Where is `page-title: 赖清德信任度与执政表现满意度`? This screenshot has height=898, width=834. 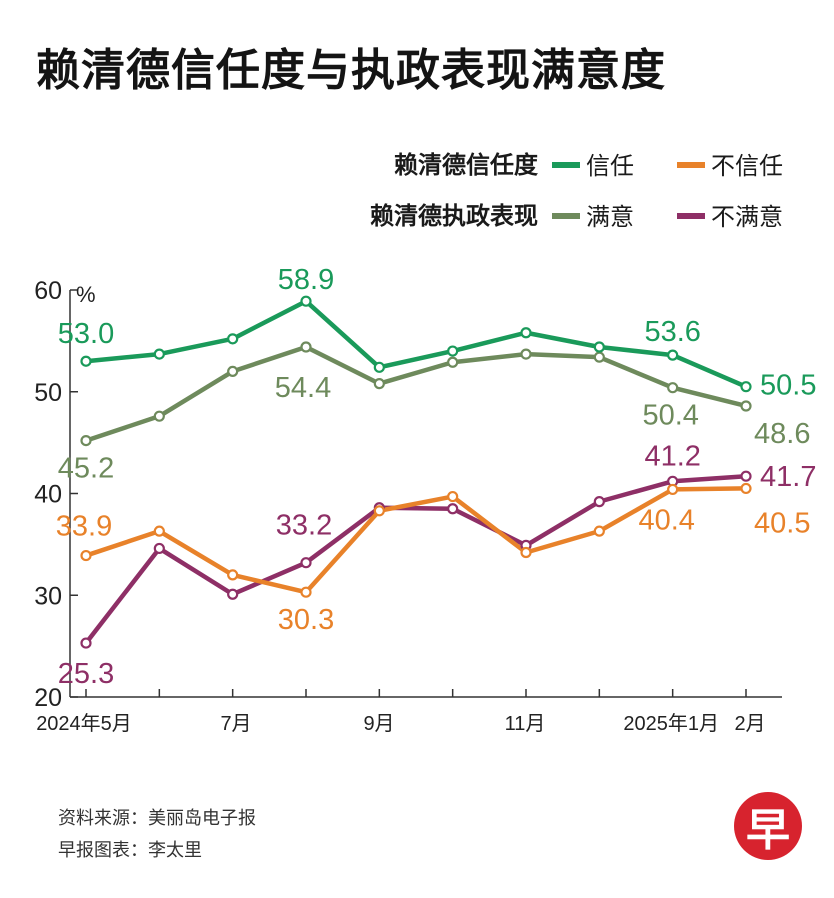 page-title: 赖清德信任度与执政表现满意度 is located at coordinates (351, 70).